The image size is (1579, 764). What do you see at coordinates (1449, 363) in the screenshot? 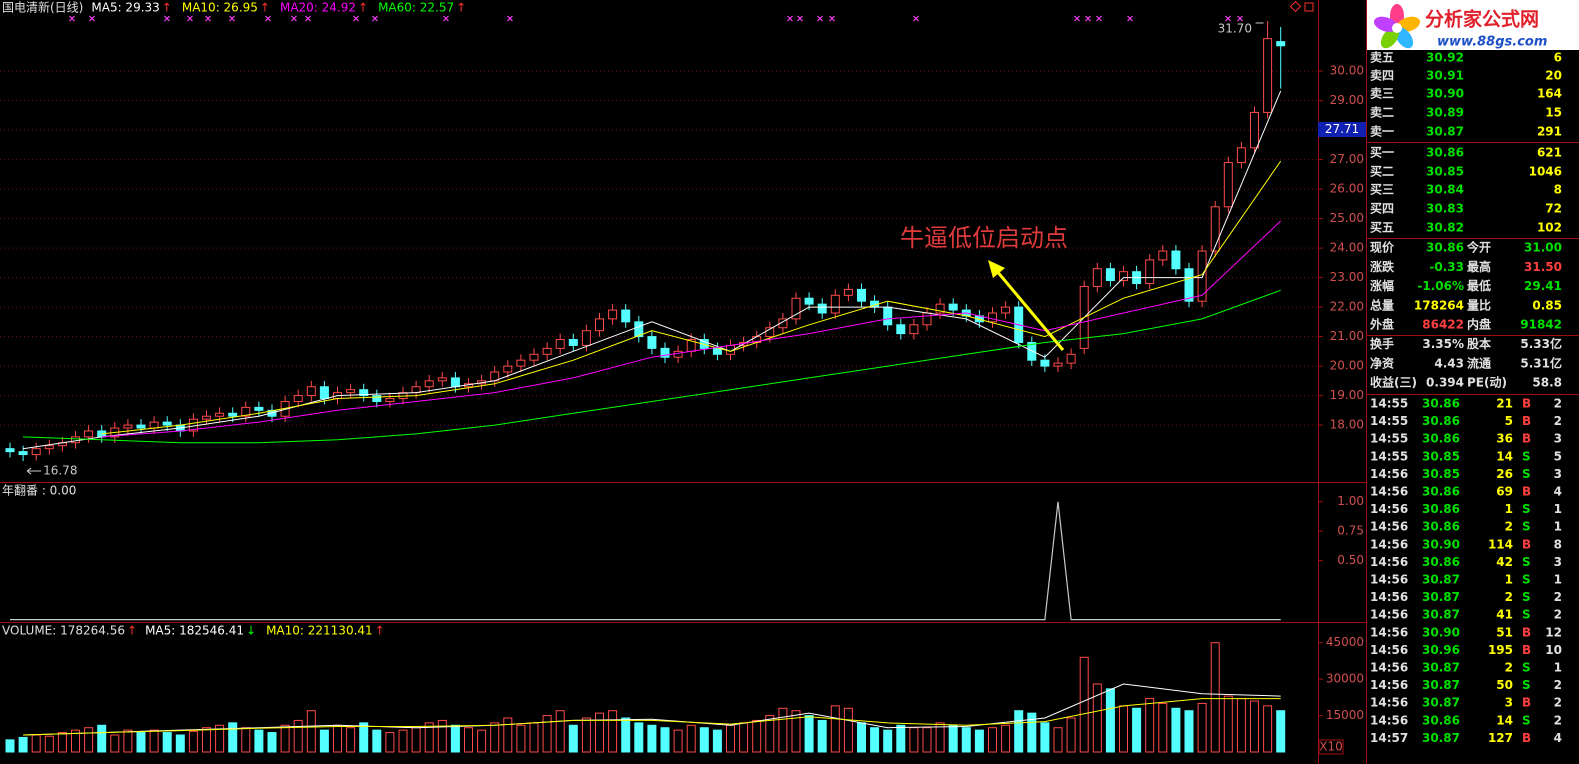
I see `stat-value: 4.43` at bounding box center [1449, 363].